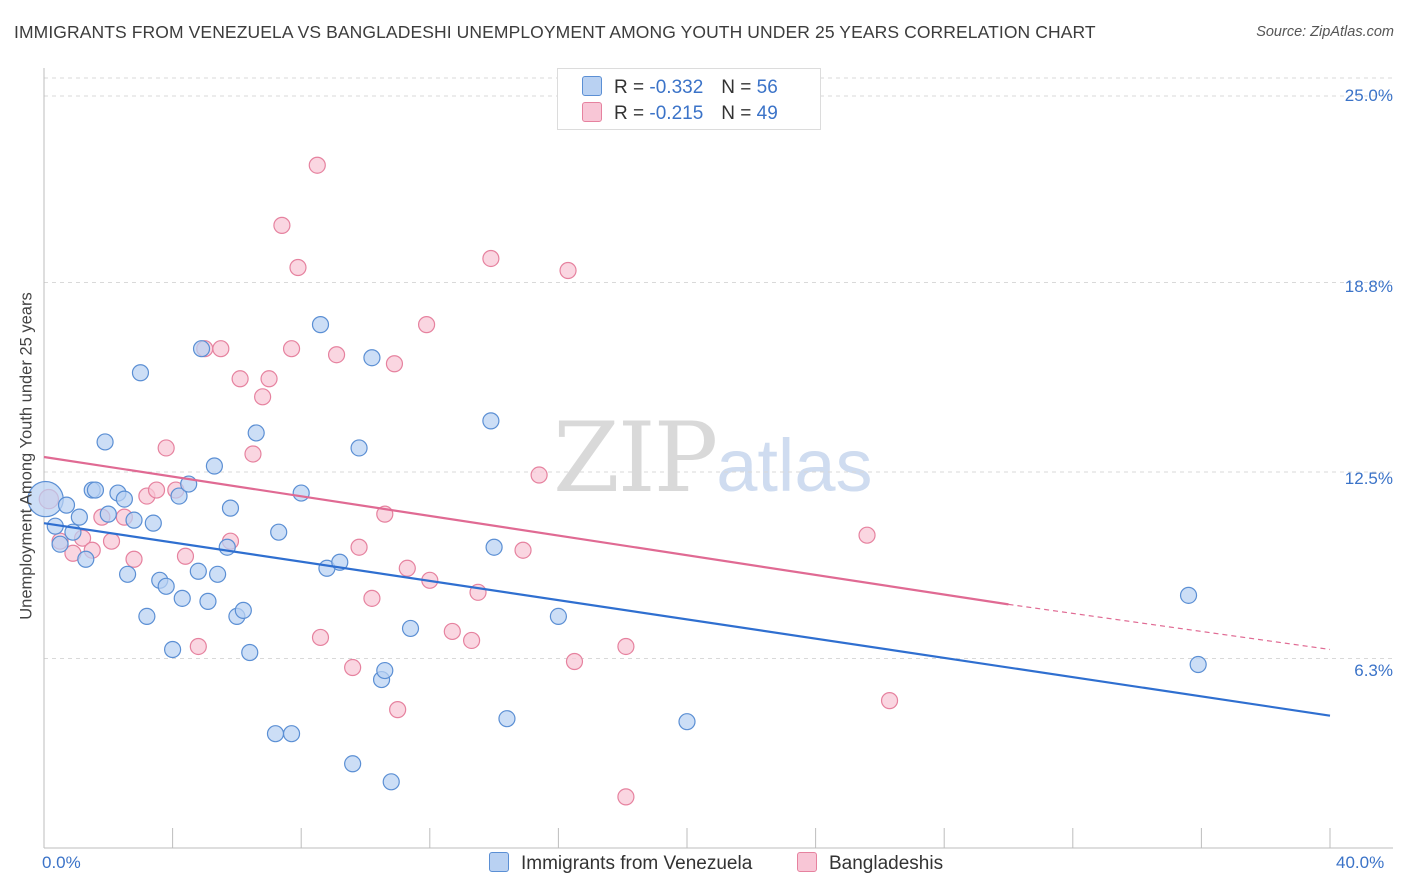 The width and height of the screenshot is (1406, 892). I want to click on series-legend-bangladeshis: Bangladeshis, so click(870, 863).